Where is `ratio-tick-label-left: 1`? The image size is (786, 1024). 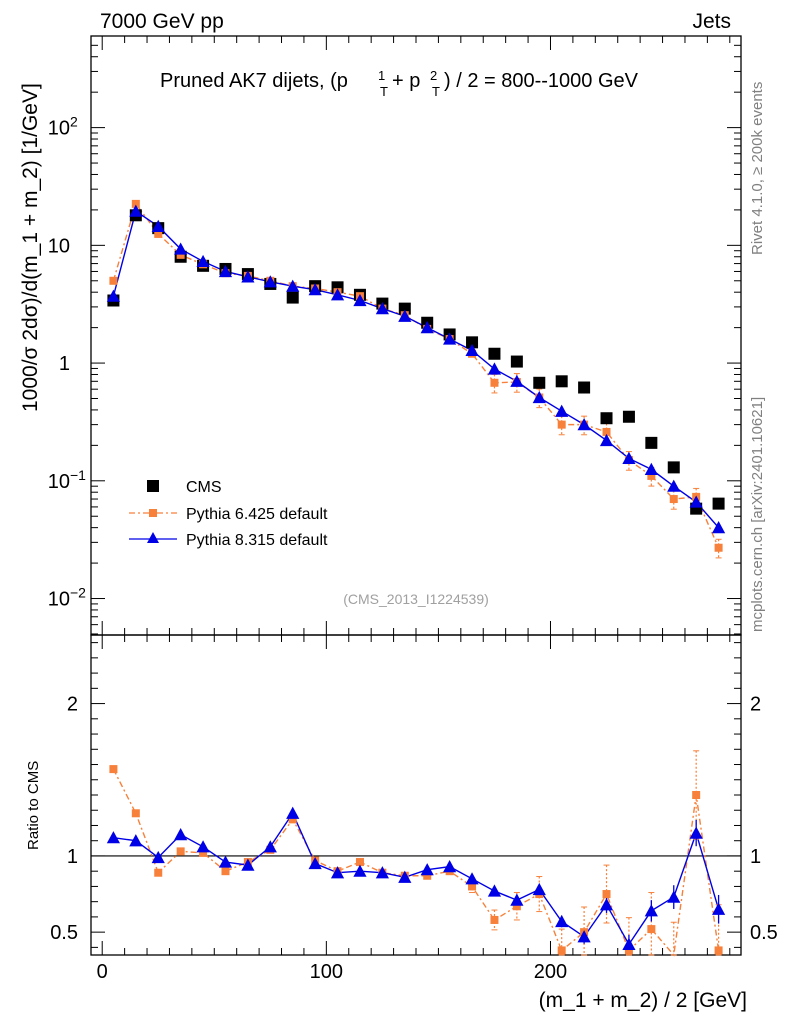 ratio-tick-label-left: 1 is located at coordinates (72, 857).